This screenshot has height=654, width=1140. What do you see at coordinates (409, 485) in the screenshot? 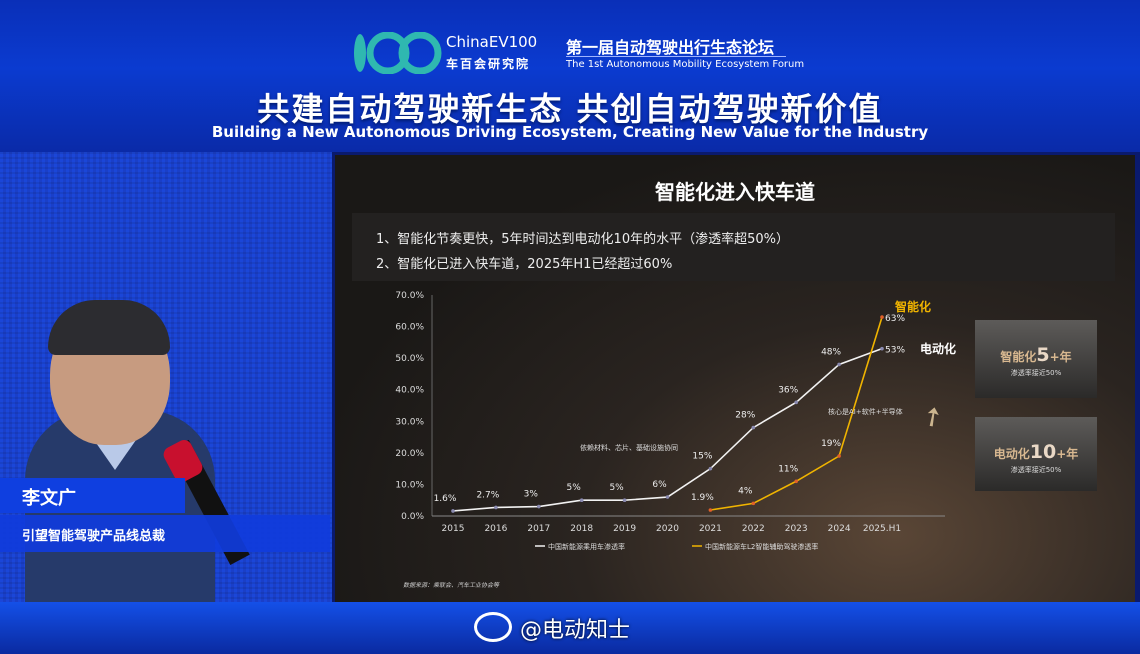
I see `y-tick-label: 10.0%` at bounding box center [409, 485].